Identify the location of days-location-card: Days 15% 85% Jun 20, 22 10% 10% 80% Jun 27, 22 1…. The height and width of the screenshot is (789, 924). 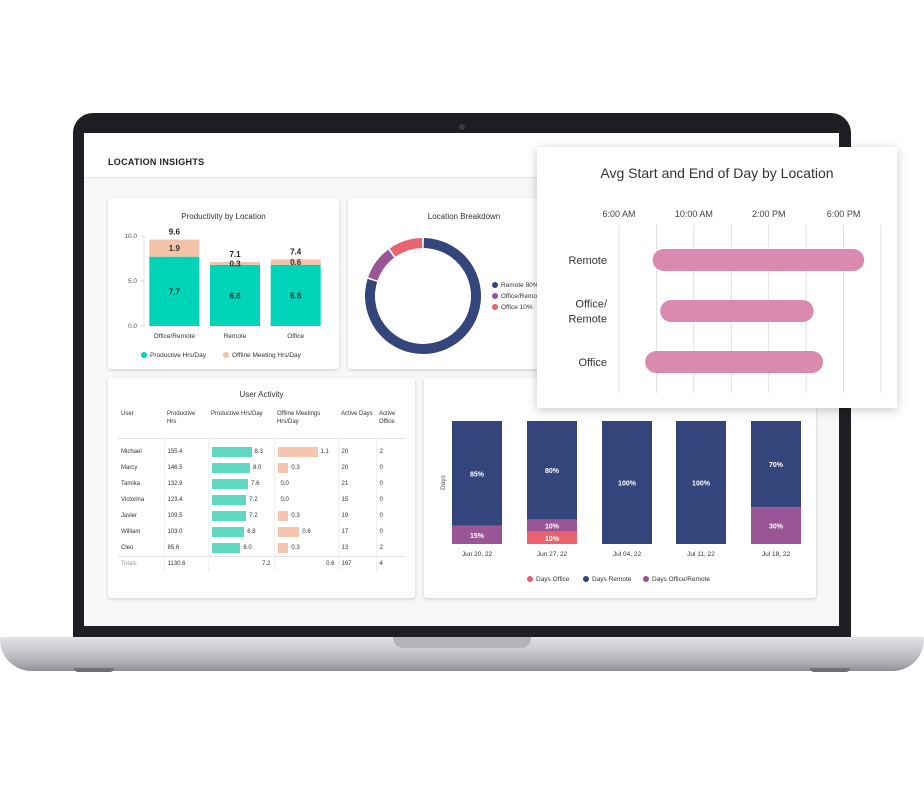
(620, 488).